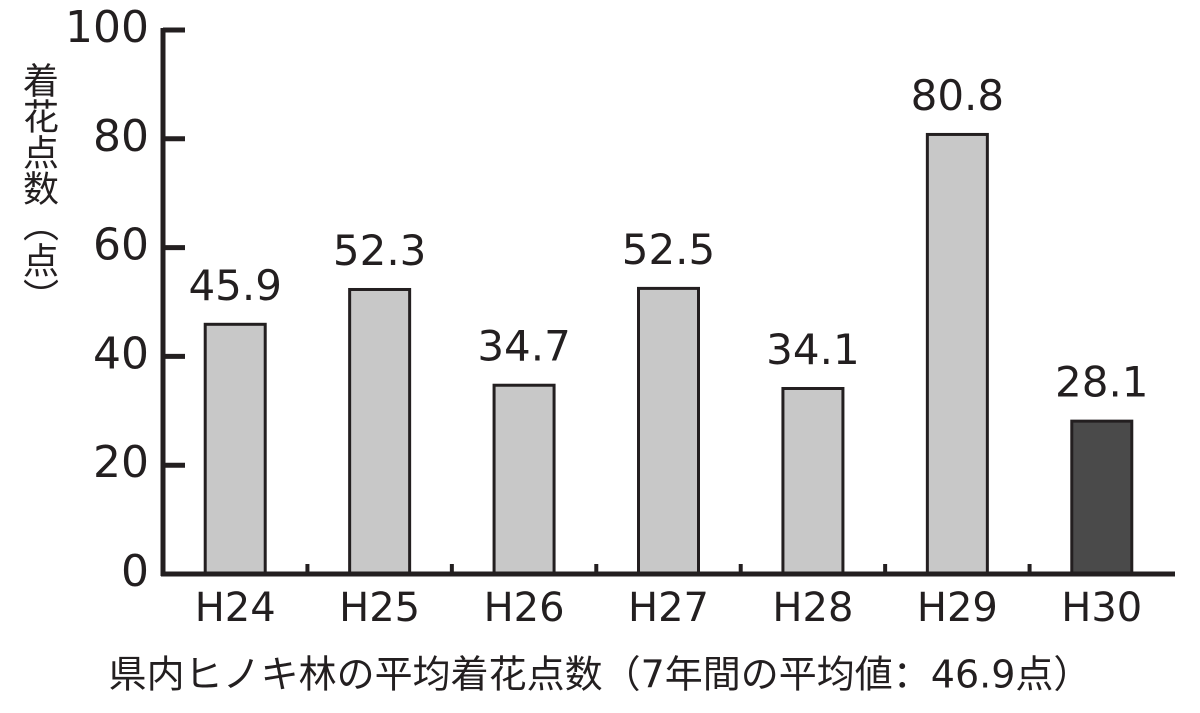  I want to click on value-label: 34.7, so click(524, 346).